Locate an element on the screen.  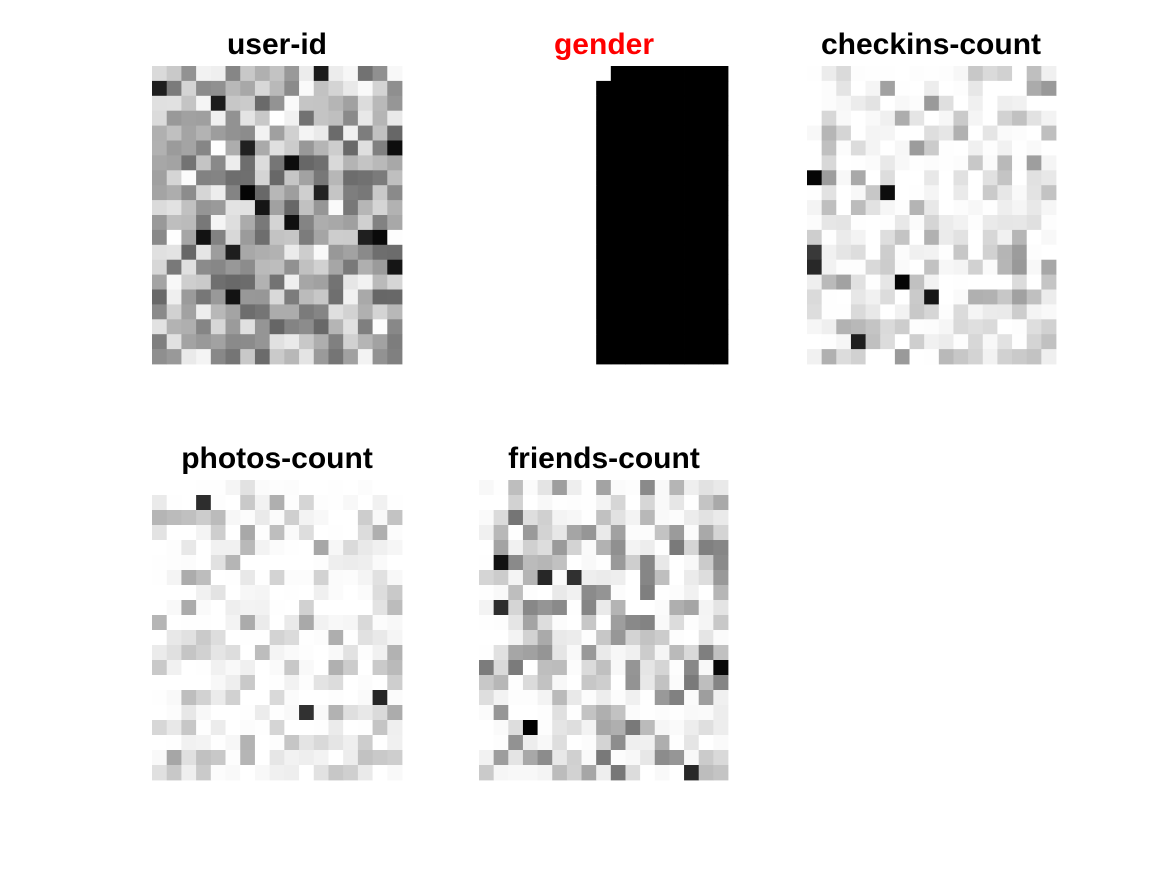
panel-photos-count: photos-count is located at coordinates (277, 611).